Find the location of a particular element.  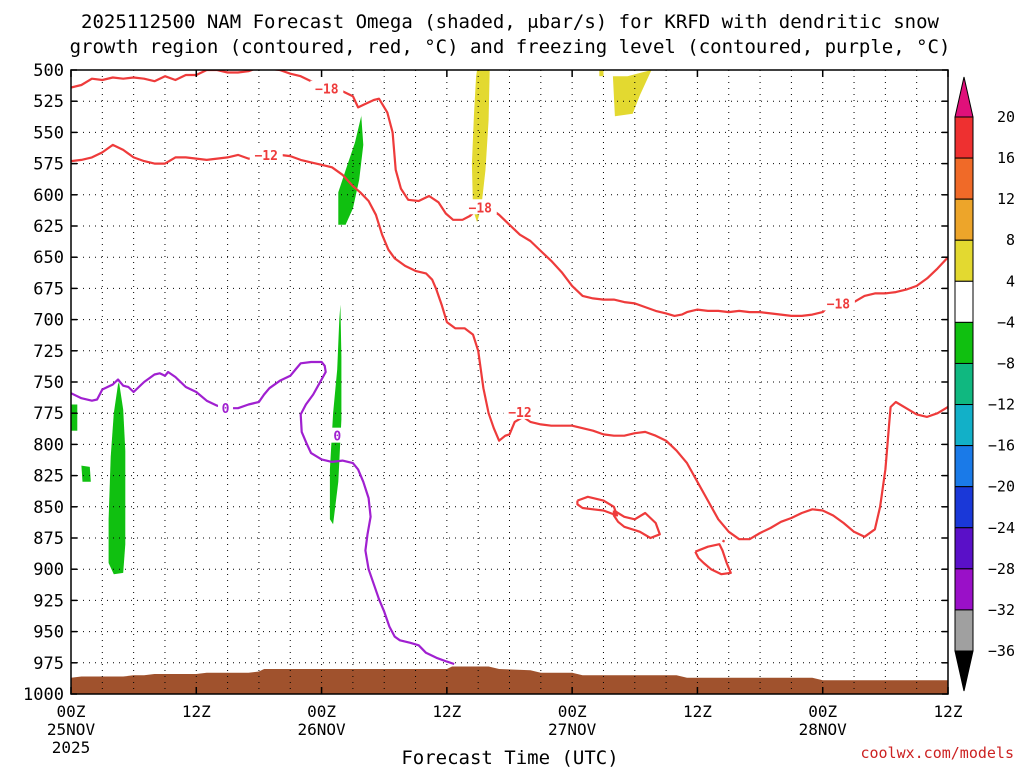

colorbar-label: 8 is located at coordinates (1010, 240).